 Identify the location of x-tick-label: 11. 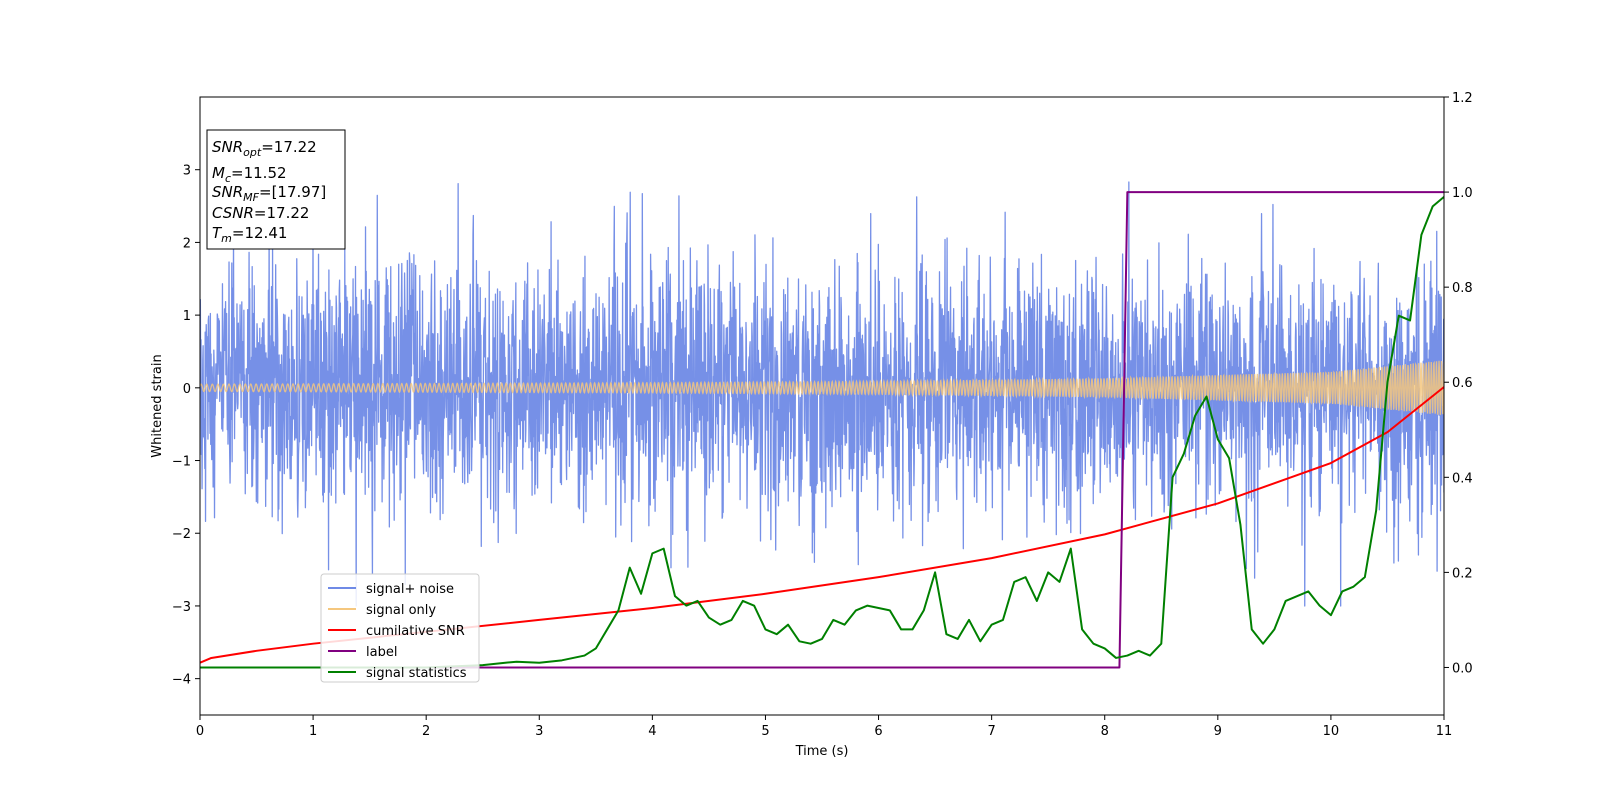
(1444, 731).